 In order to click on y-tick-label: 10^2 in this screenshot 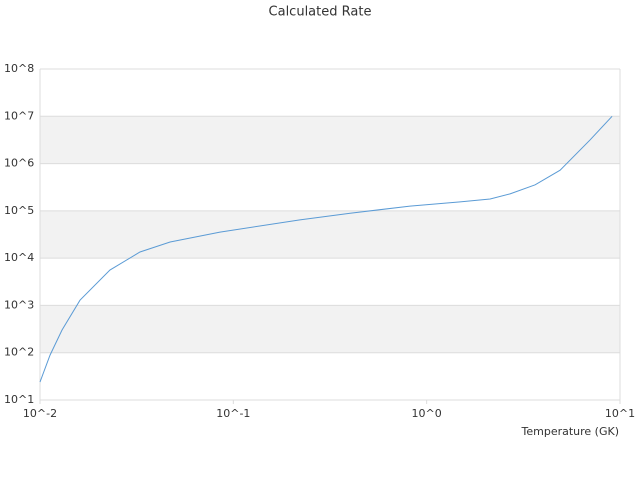, I will do `click(19, 352)`.